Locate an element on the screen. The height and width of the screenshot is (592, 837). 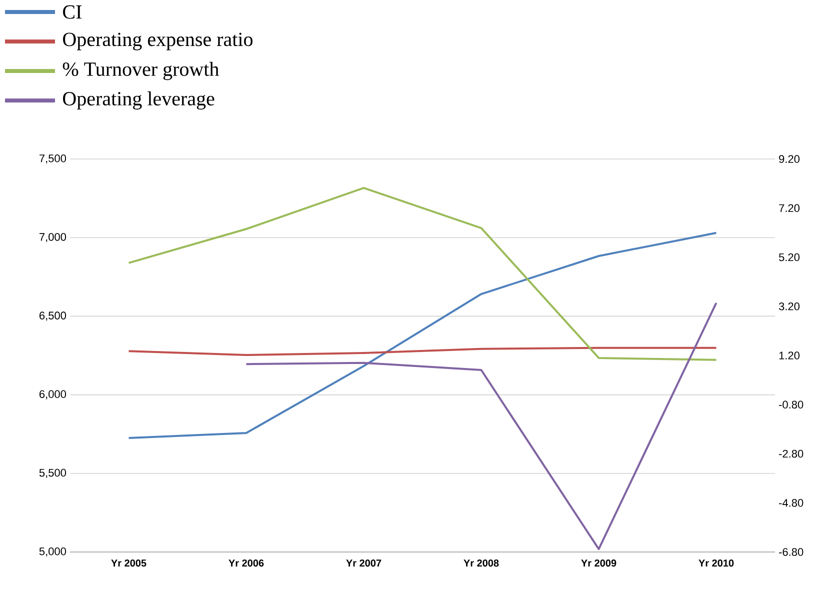
y2-tick-label: 7.20 is located at coordinates (789, 208).